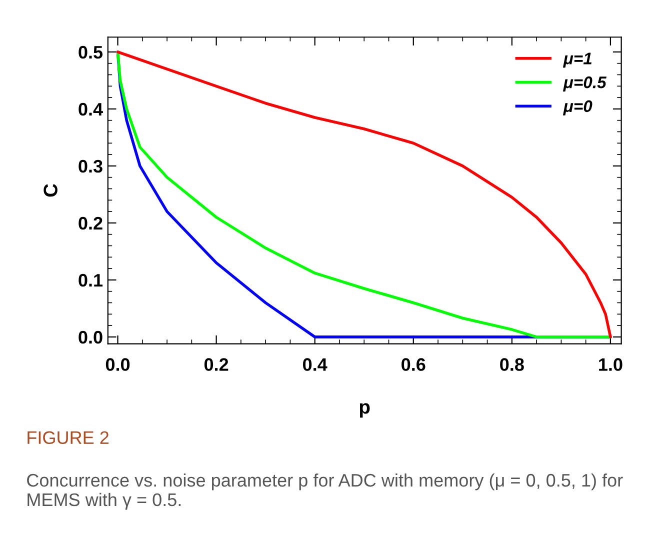  I want to click on y-tick-label: 0.2, so click(90, 223).